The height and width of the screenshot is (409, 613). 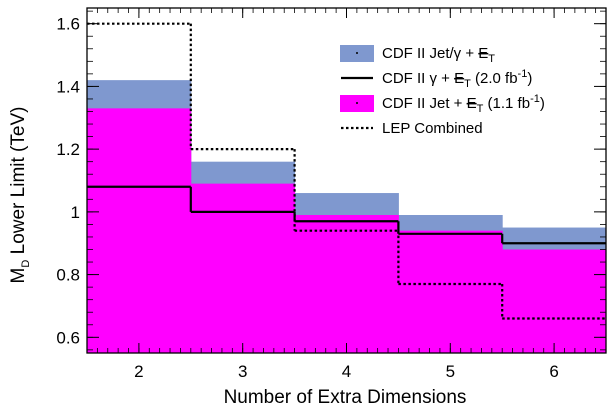 I want to click on x-tick-label: 6, so click(x=553, y=371).